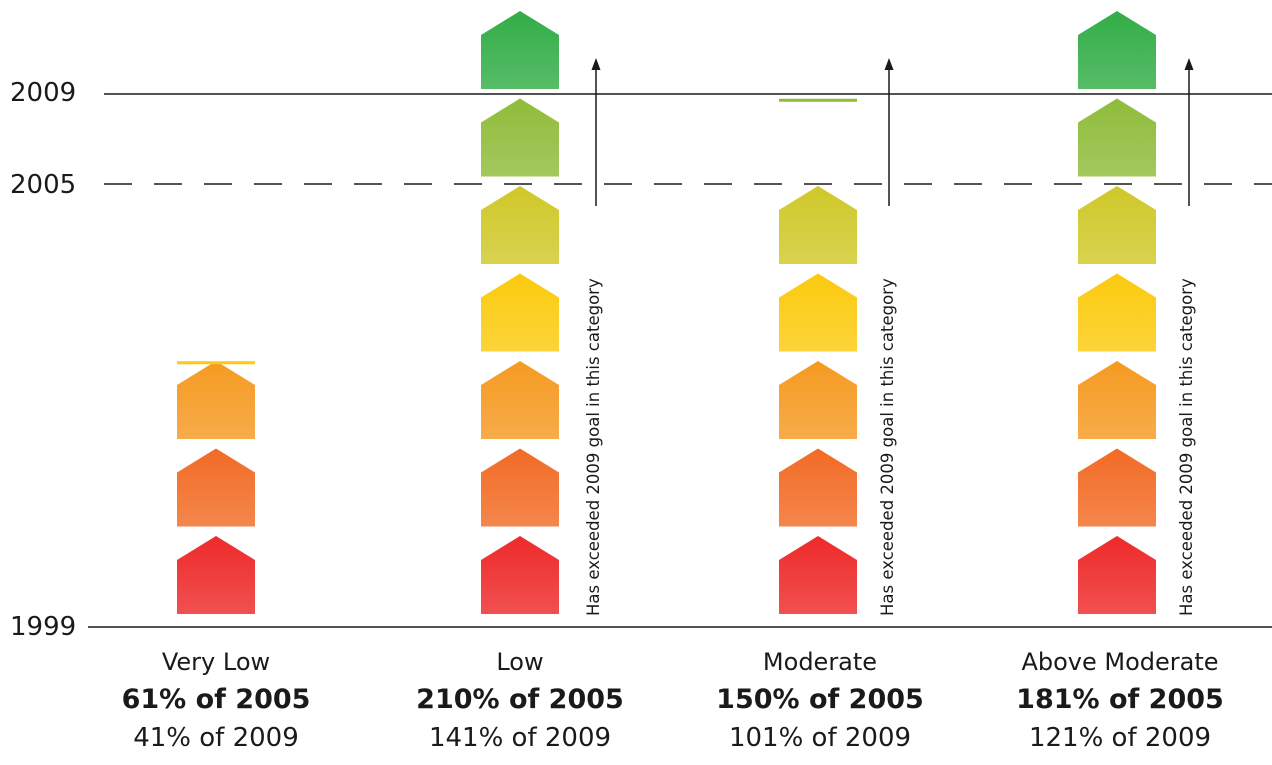 The height and width of the screenshot is (765, 1272). I want to click on category-label-low: Low 210% of 2005 141% of 2009, so click(520, 701).